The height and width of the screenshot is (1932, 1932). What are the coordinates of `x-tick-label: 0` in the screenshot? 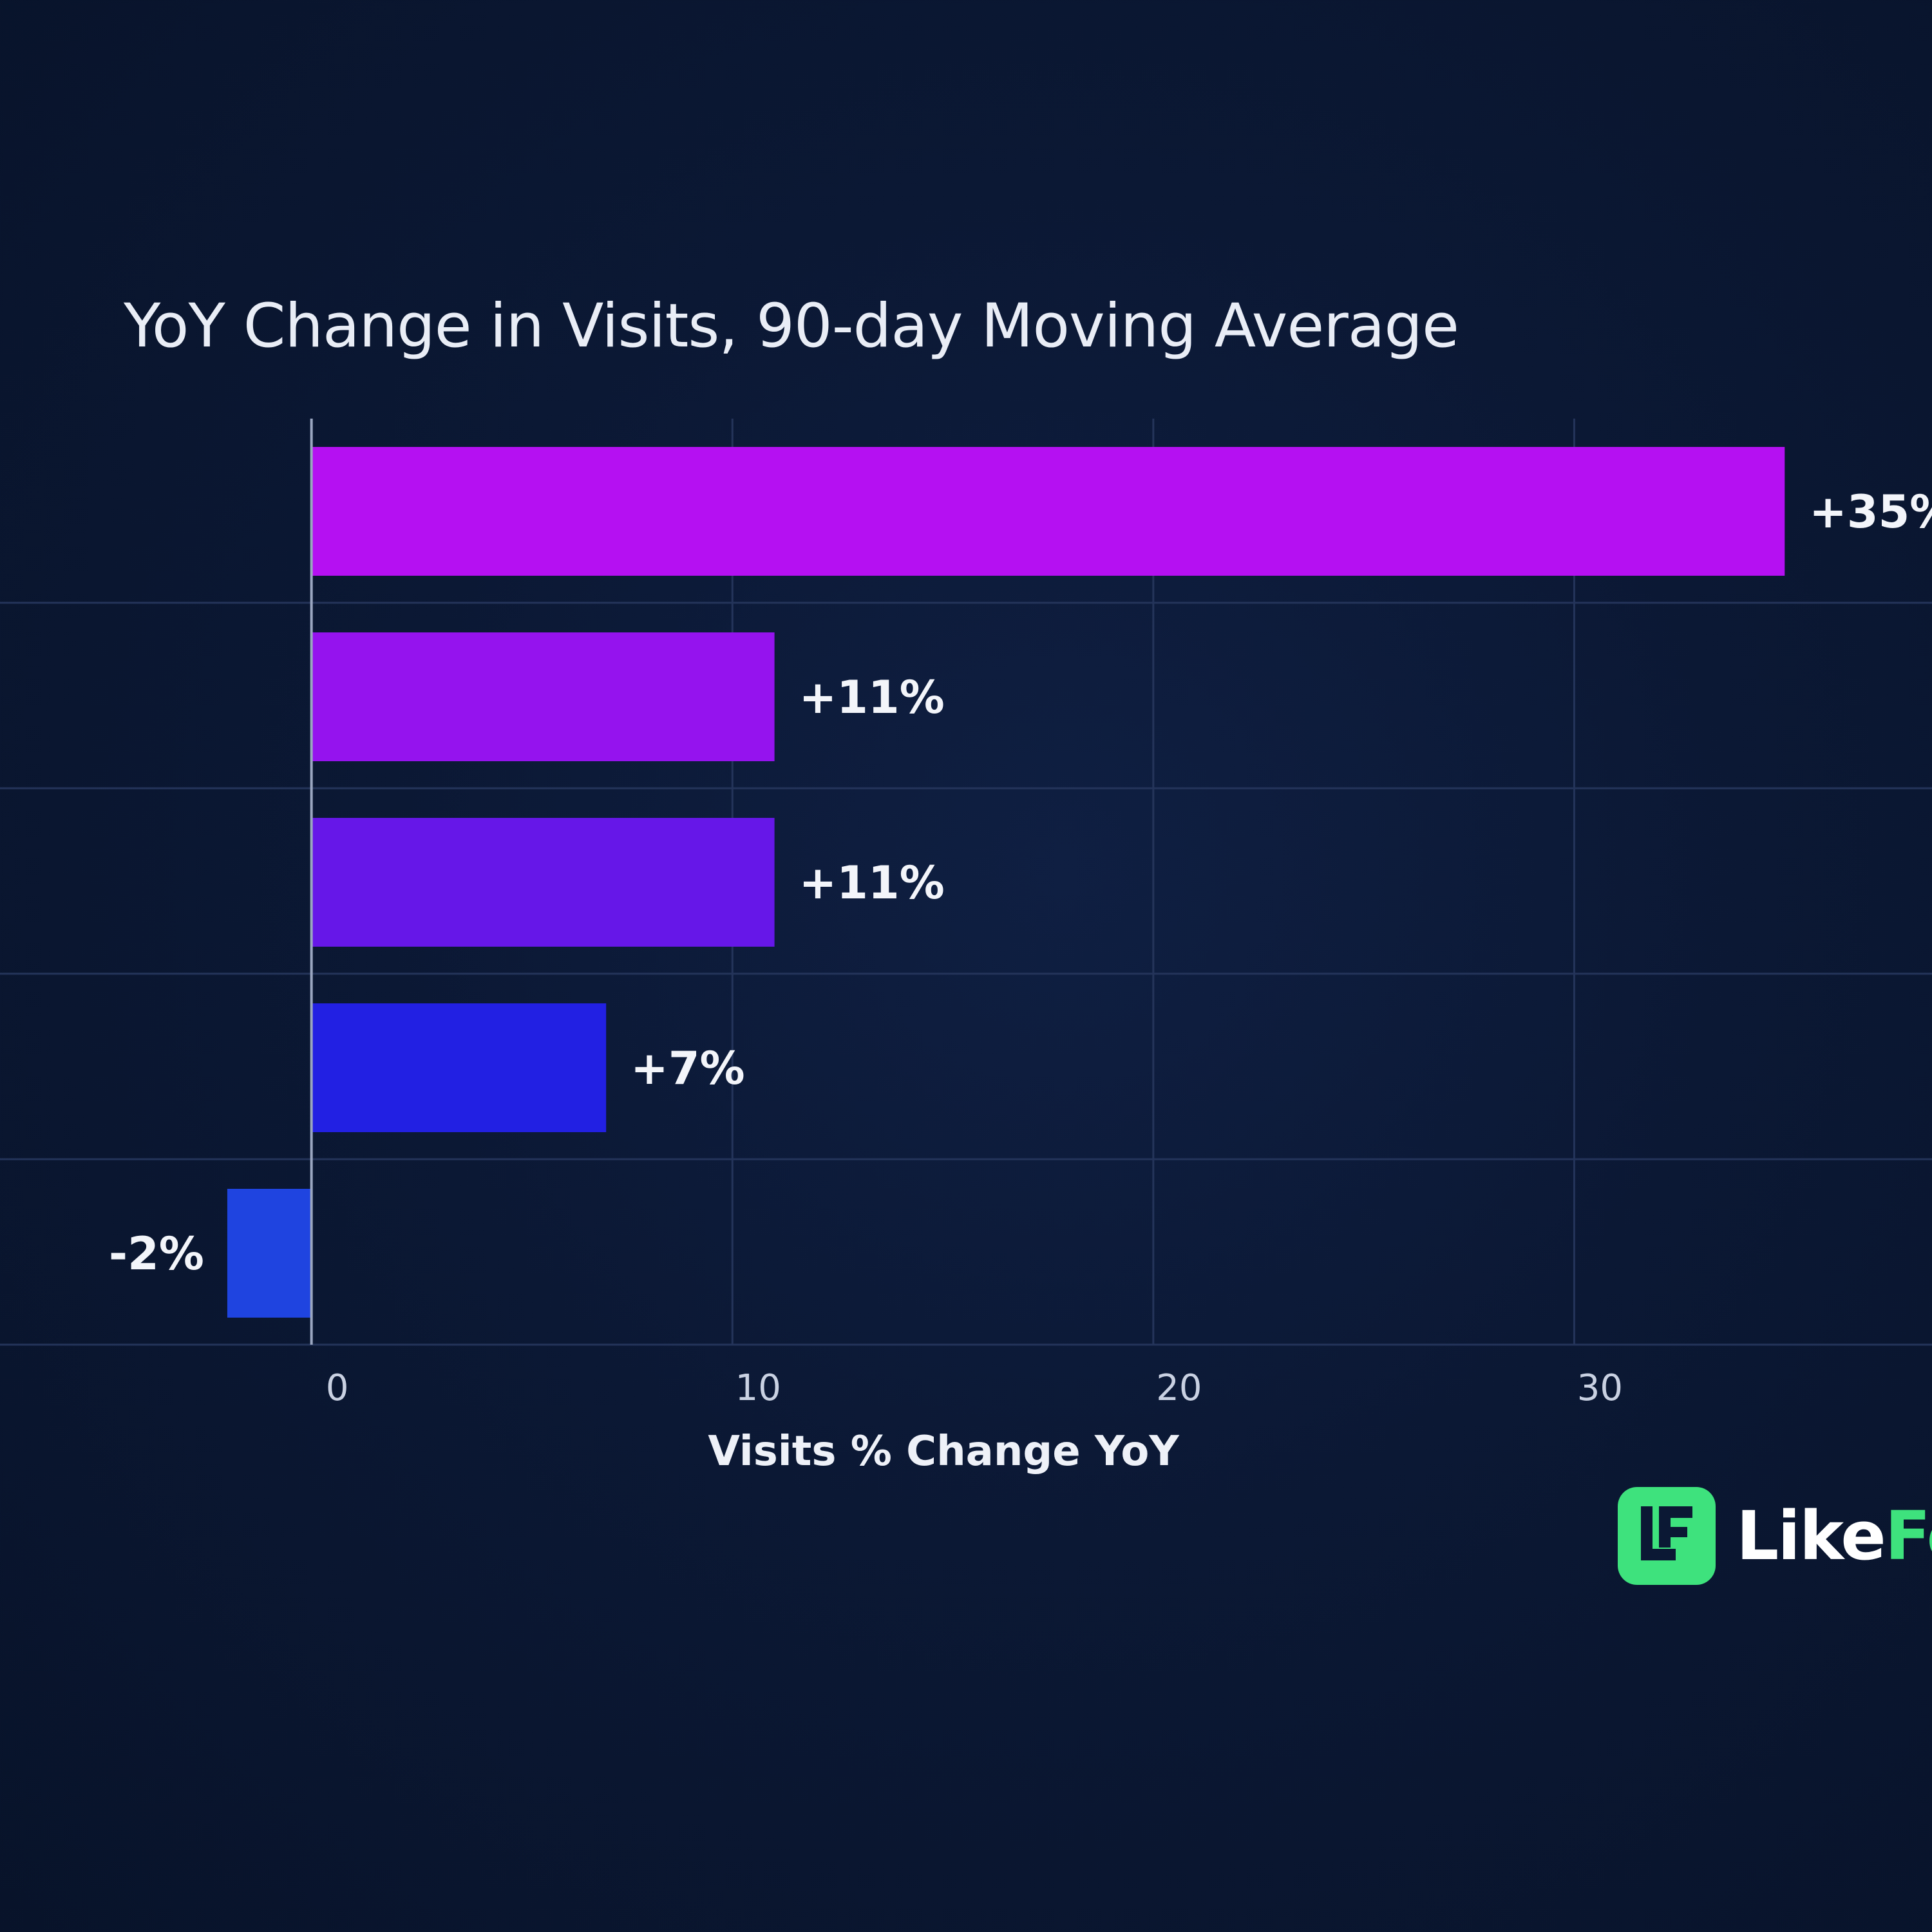 It's located at (337, 1388).